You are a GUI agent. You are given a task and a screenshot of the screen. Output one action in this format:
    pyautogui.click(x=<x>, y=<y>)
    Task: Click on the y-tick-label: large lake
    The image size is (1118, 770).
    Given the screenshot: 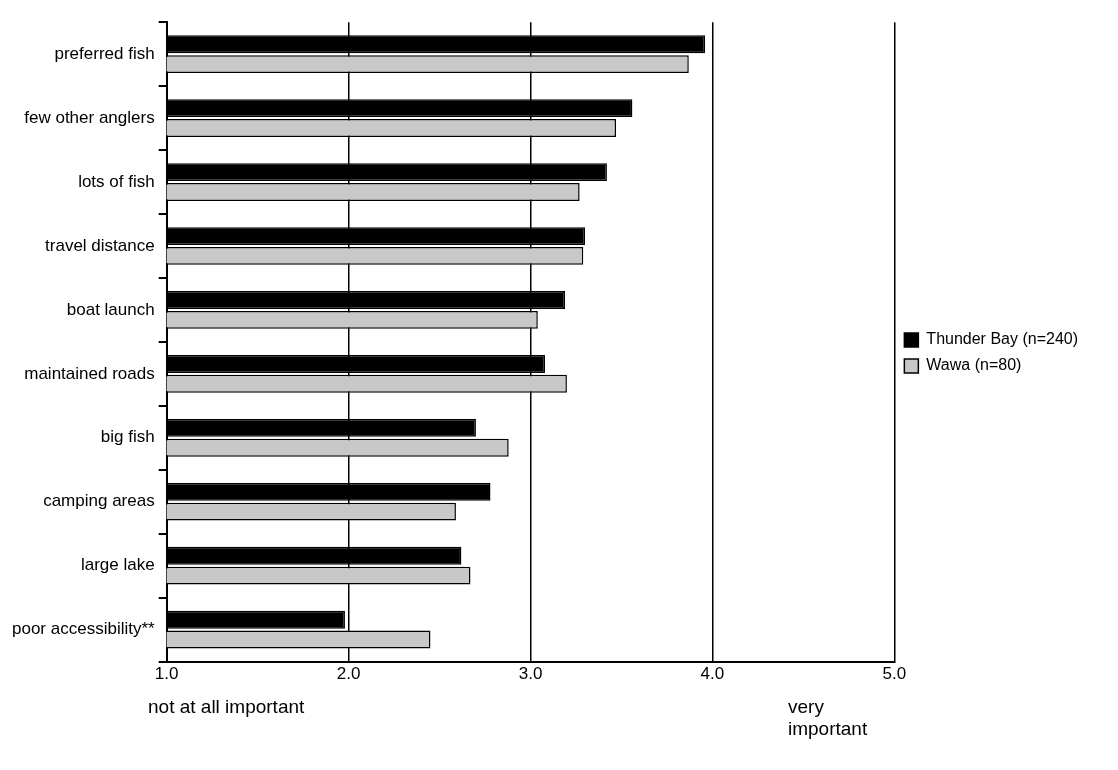 What is the action you would take?
    pyautogui.click(x=117, y=565)
    